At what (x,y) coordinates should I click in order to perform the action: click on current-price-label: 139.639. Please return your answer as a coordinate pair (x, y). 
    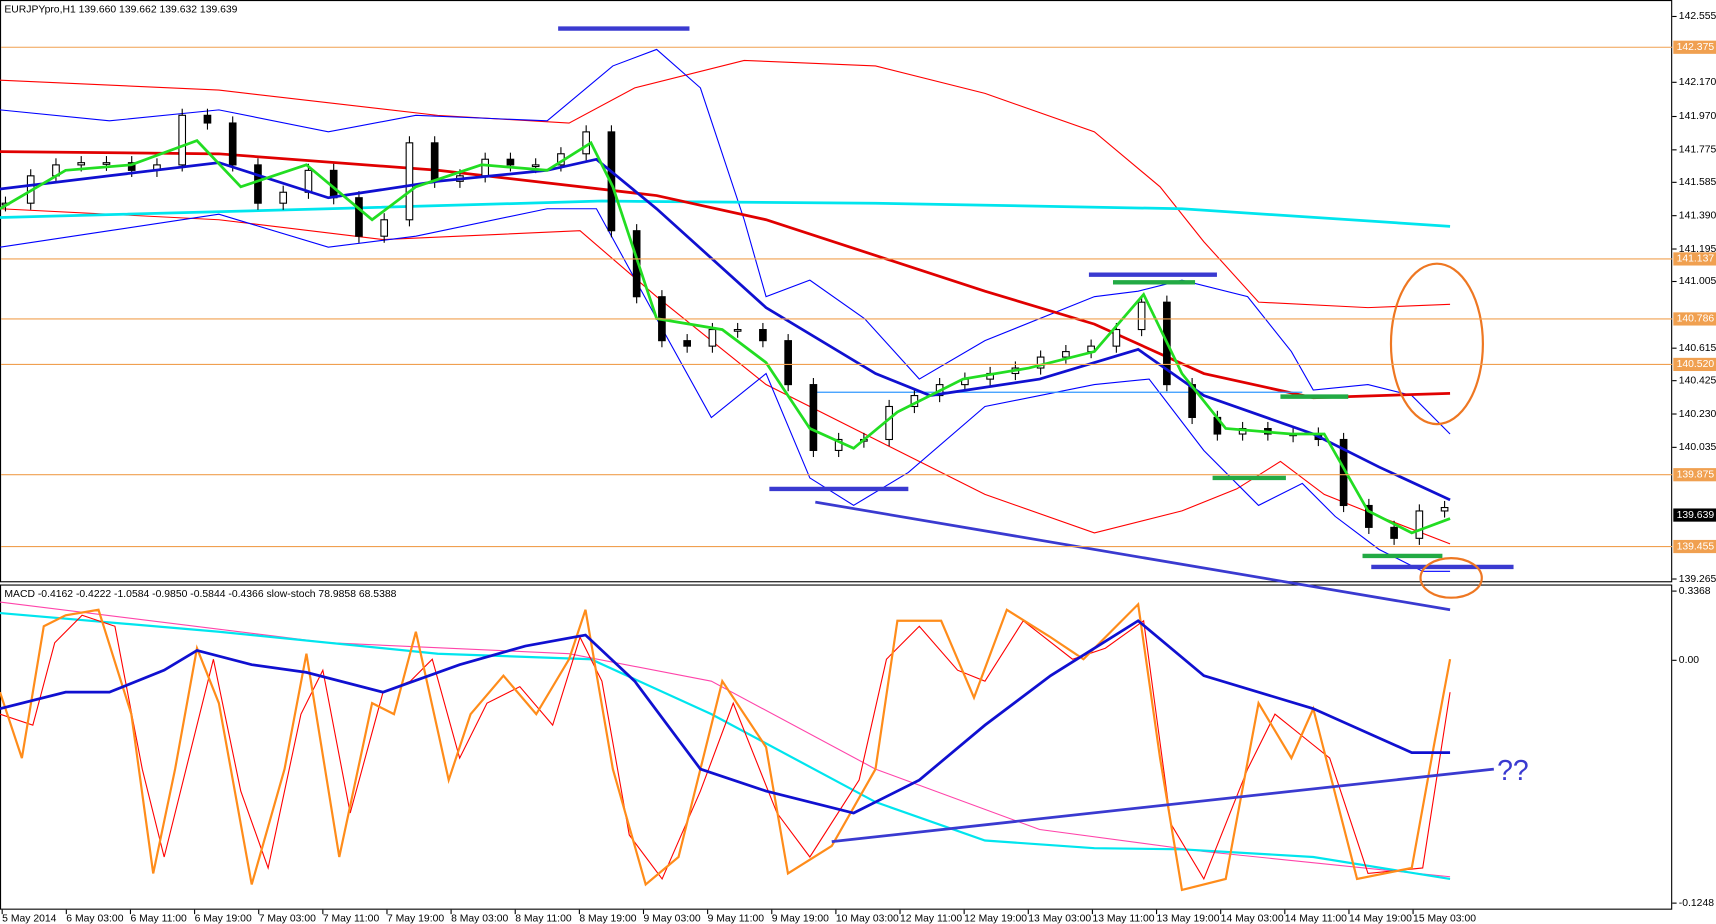
    Looking at the image, I should click on (1696, 515).